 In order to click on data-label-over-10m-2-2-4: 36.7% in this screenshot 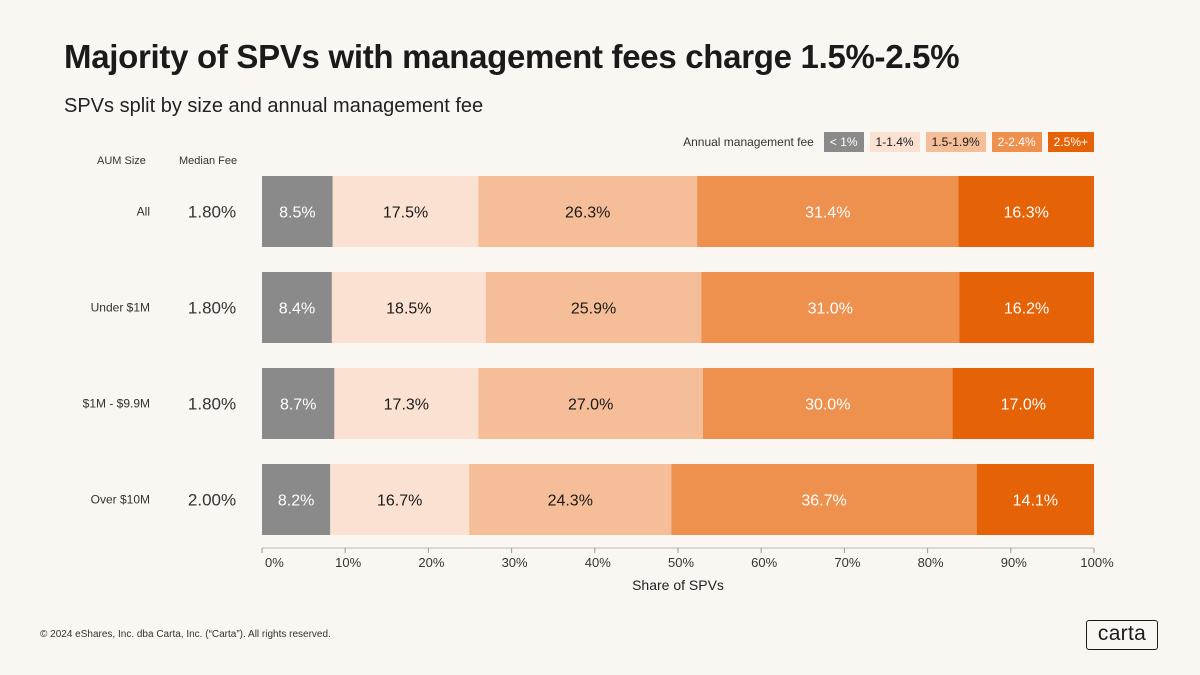, I will do `click(823, 501)`.